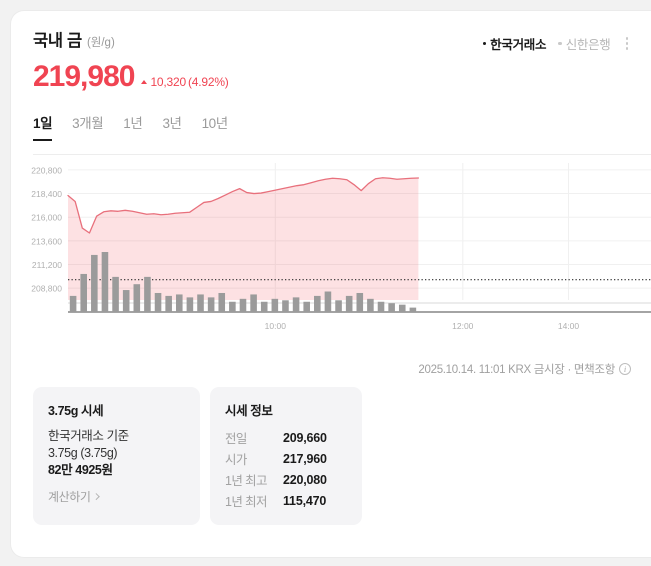  Describe the element at coordinates (46, 289) in the screenshot. I see `y-axis-tick-label: 208,800` at that location.